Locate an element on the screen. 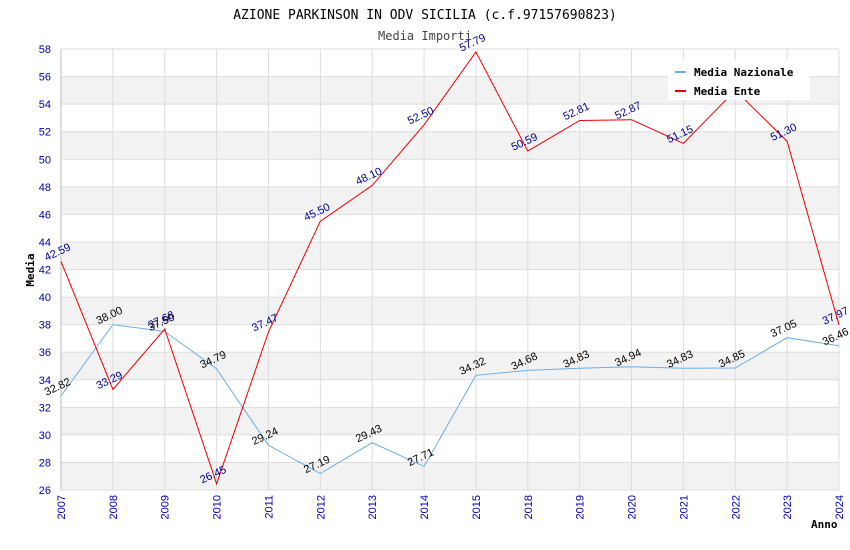 This screenshot has height=550, width=850. y-tick-label: 54 is located at coordinates (45, 105).